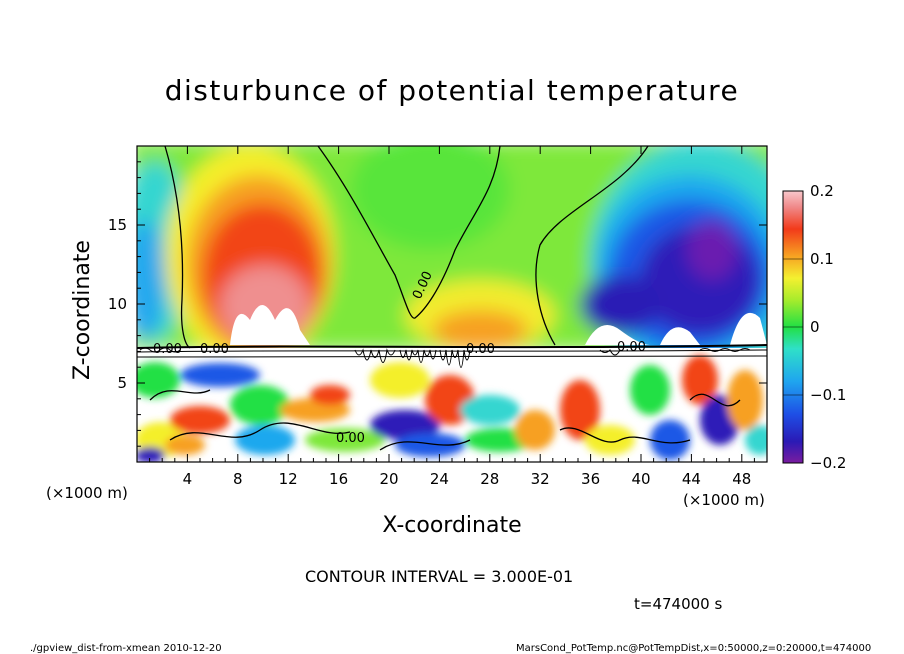 The width and height of the screenshot is (904, 654). I want to click on footer-left: ./gpview_dist-from-xmean 2010-12-20, so click(126, 648).